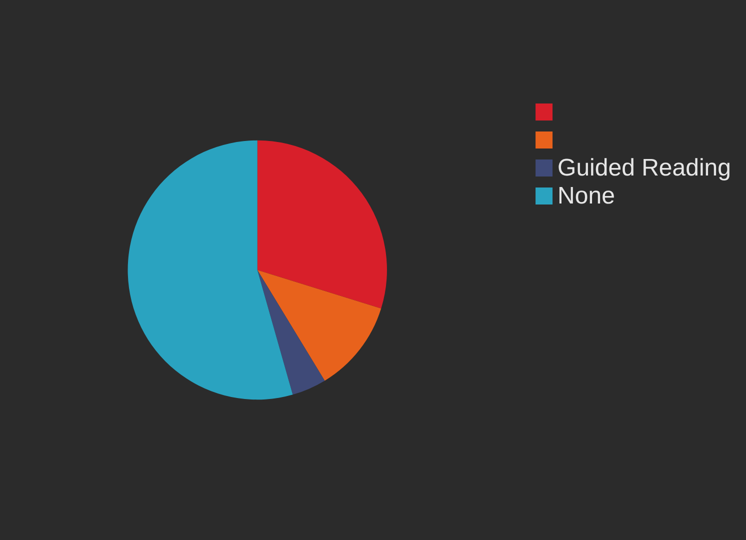 The height and width of the screenshot is (540, 746). What do you see at coordinates (586, 196) in the screenshot?
I see `legend-label: None` at bounding box center [586, 196].